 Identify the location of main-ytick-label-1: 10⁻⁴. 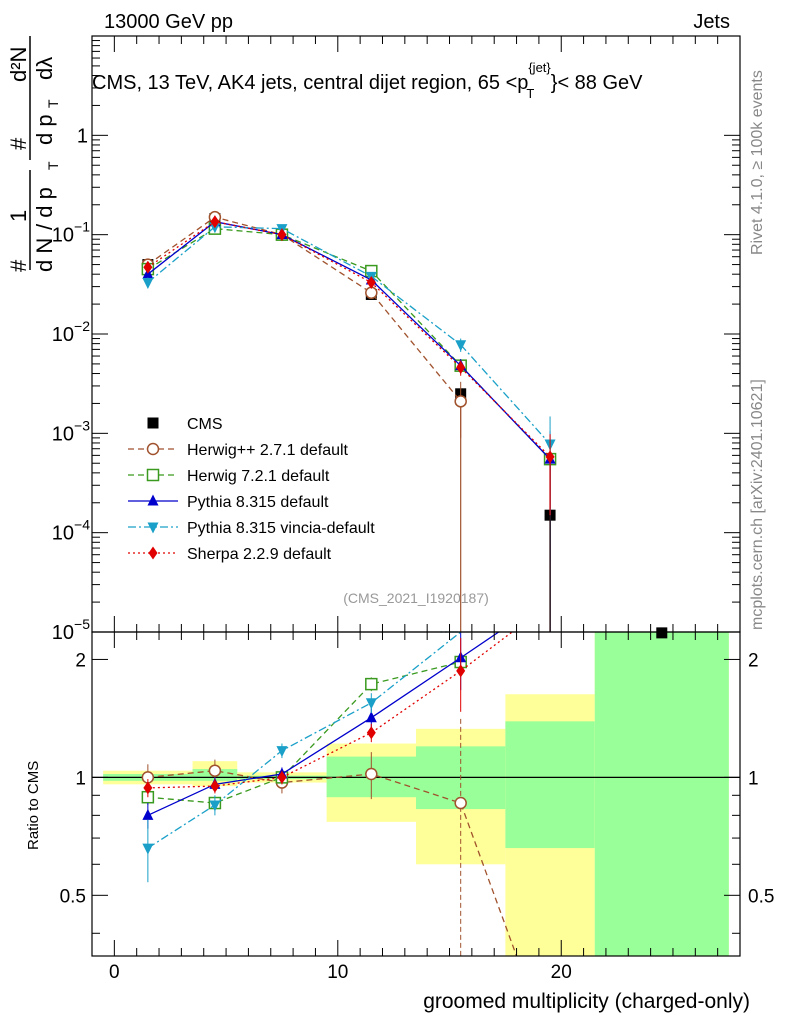
(71, 531).